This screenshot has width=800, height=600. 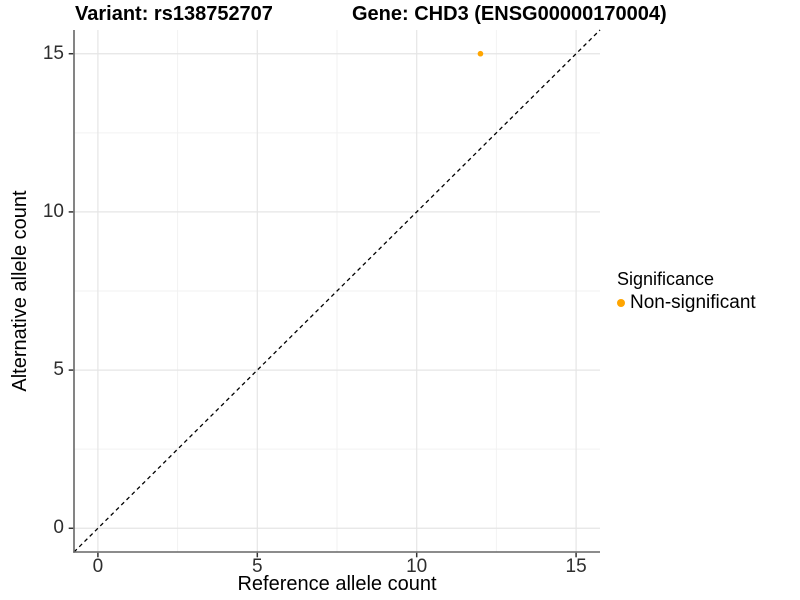 I want to click on legend: Significance Non-significant, so click(x=686, y=291).